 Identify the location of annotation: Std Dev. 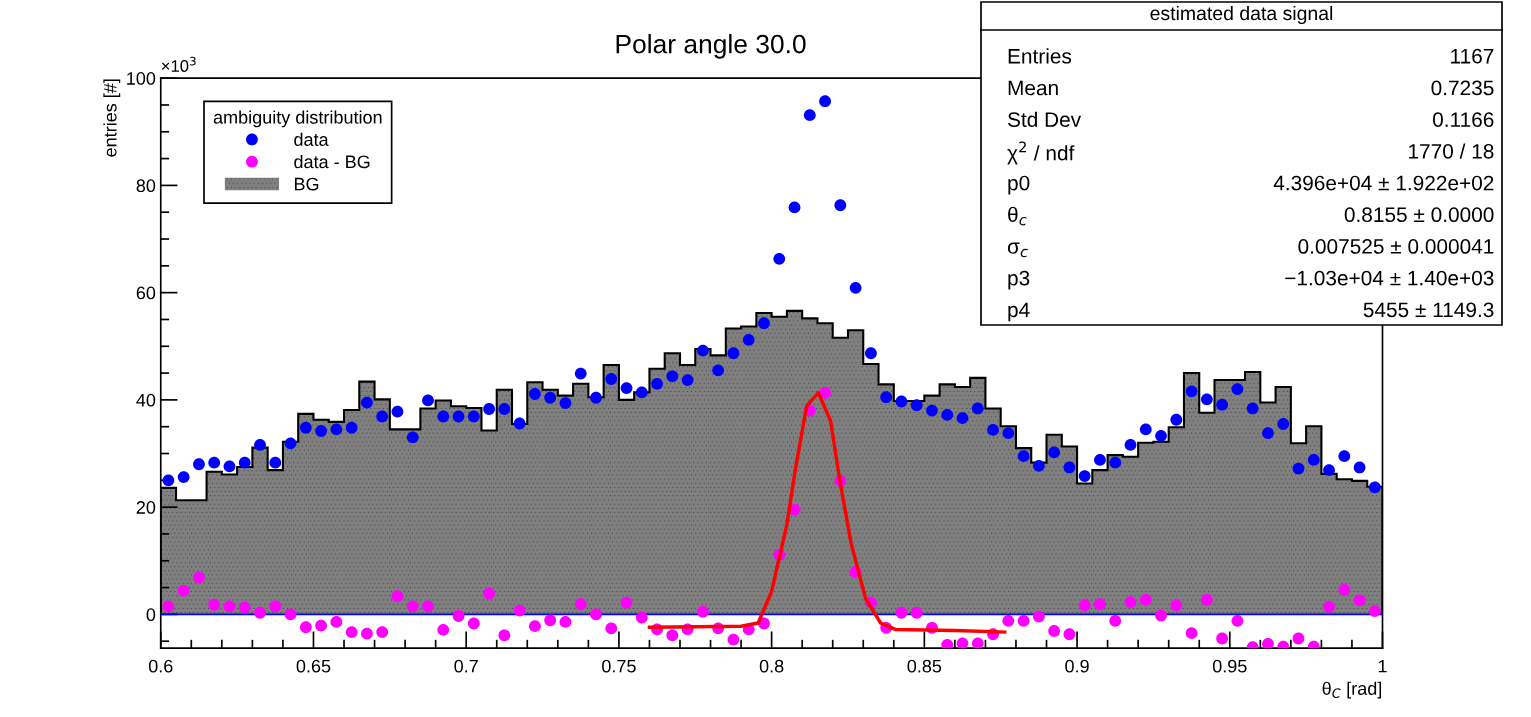
(1044, 119).